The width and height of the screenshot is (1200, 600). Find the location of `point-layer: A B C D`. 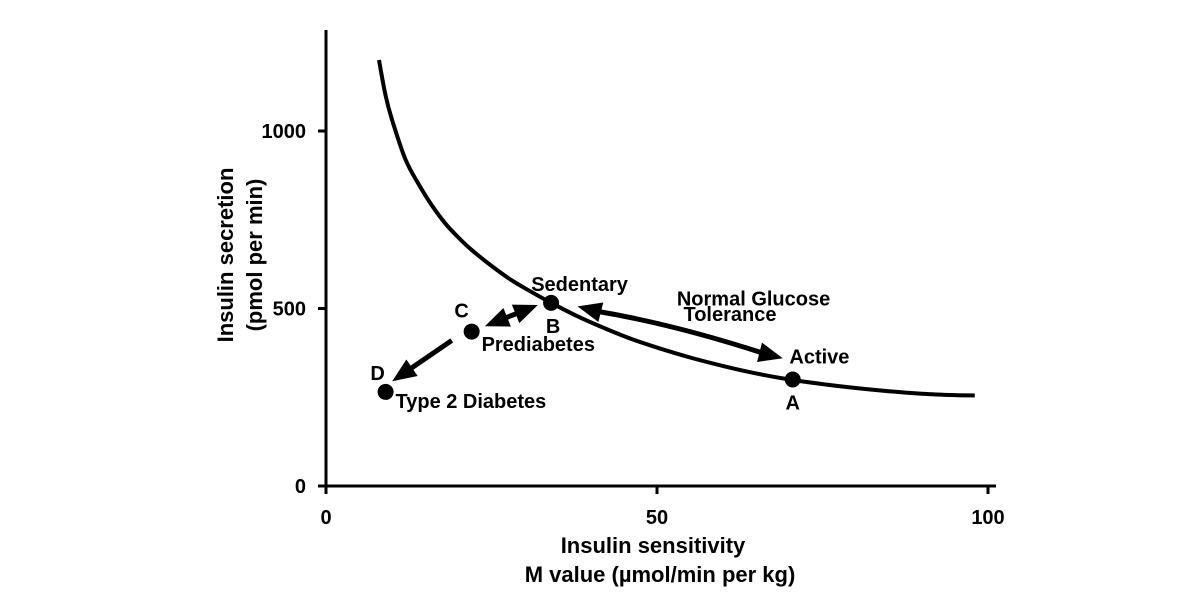

point-layer: A B C D is located at coordinates (585, 354).